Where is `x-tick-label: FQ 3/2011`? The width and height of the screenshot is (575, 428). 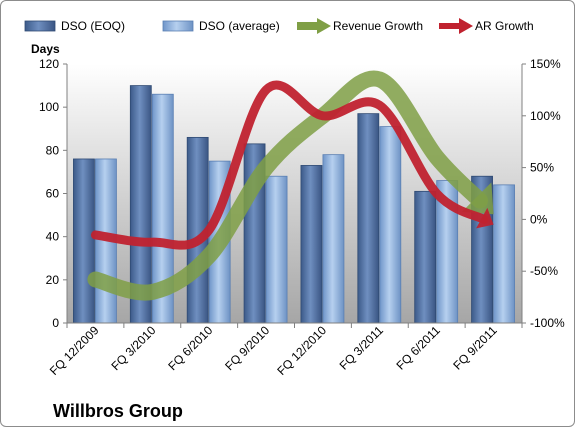 x-tick-label: FQ 3/2011 is located at coordinates (362, 348).